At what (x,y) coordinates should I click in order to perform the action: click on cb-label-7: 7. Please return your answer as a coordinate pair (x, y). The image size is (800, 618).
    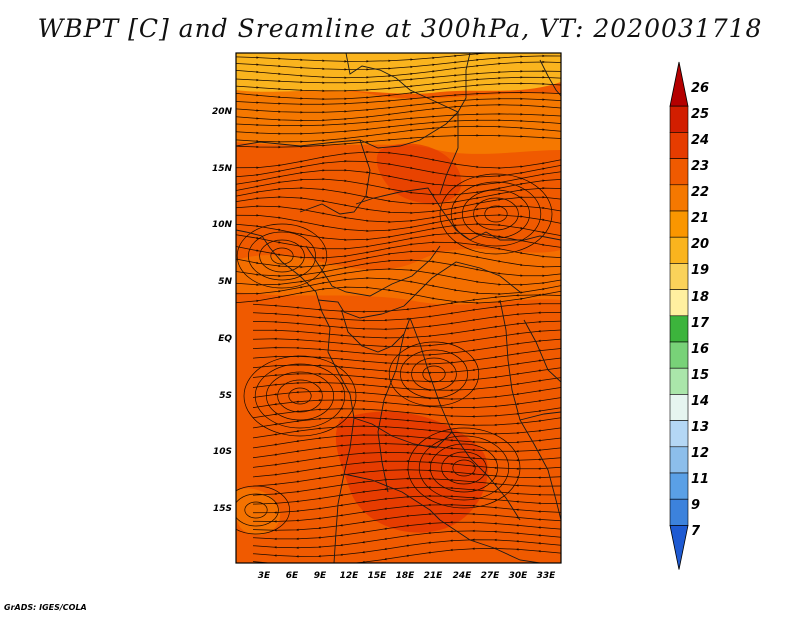
    Looking at the image, I should click on (696, 531).